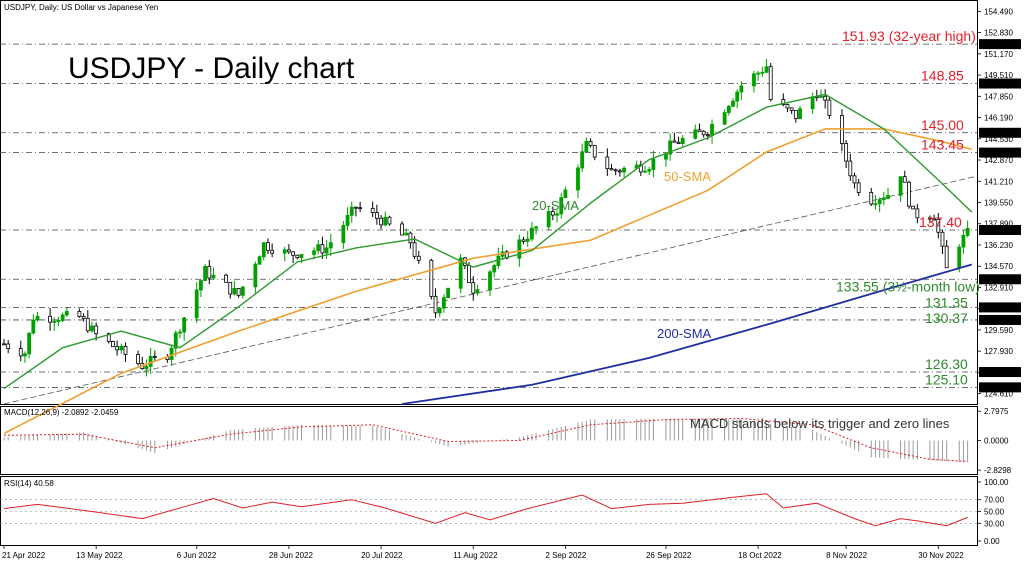  Describe the element at coordinates (996, 153) in the screenshot. I see `level-tag-text: 143.450` at that location.